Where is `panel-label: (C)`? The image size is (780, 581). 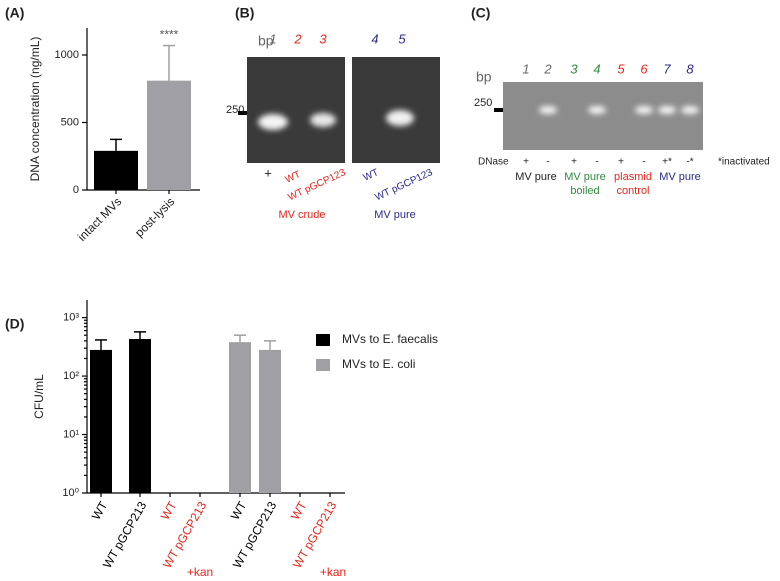
panel-label: (C) is located at coordinates (480, 13).